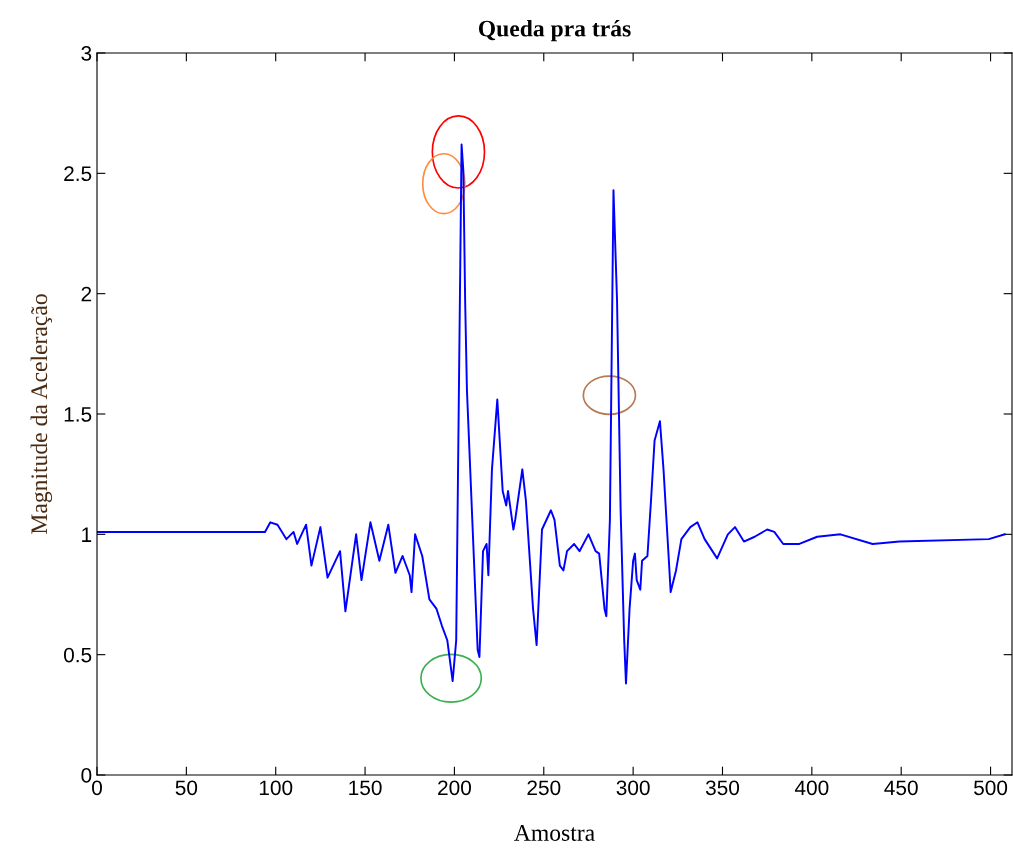 The height and width of the screenshot is (863, 1013). What do you see at coordinates (722, 788) in the screenshot?
I see `x-tick-label: 350` at bounding box center [722, 788].